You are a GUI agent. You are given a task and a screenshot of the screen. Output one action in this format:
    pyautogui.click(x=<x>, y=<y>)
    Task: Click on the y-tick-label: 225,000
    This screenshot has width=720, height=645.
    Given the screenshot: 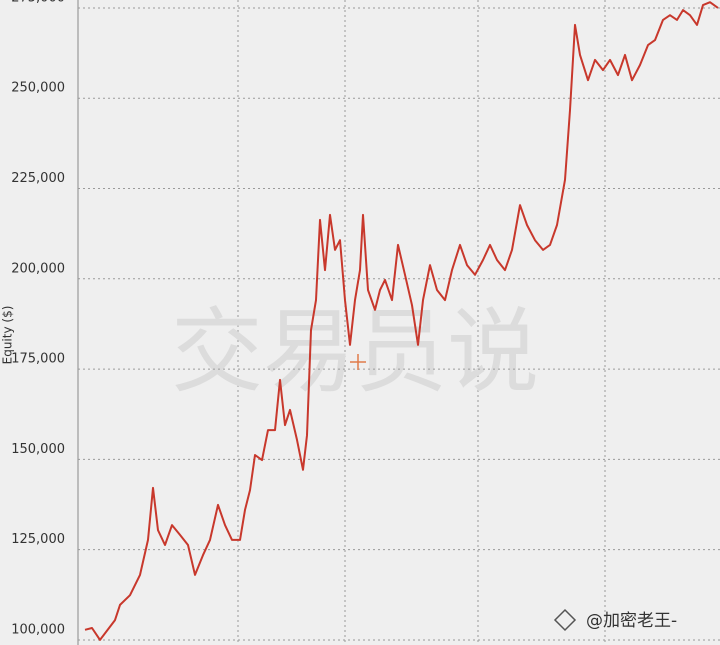 What is the action you would take?
    pyautogui.click(x=38, y=178)
    